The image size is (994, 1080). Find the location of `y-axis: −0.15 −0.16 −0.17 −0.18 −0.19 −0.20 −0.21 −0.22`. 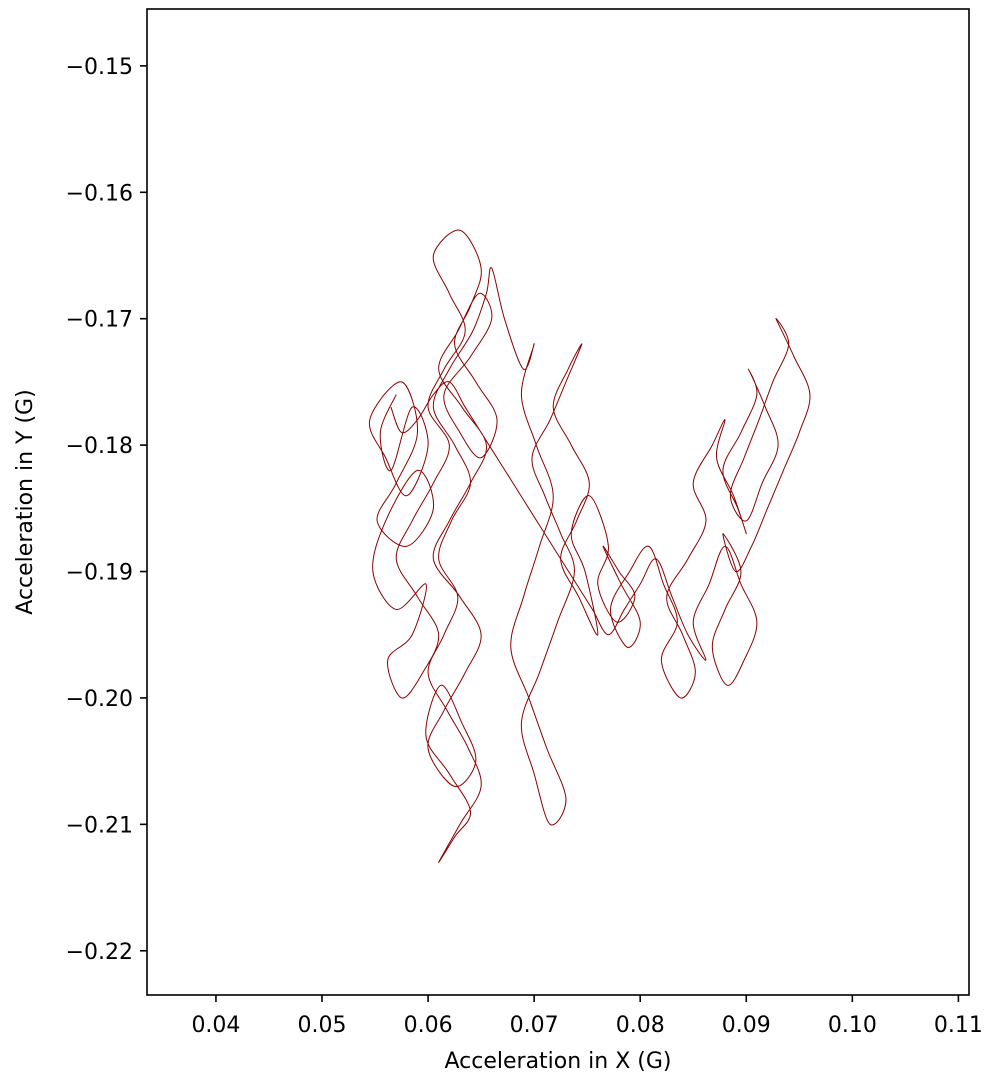

y-axis: −0.15 −0.16 −0.17 −0.18 −0.19 −0.20 −0.21 −0.22 is located at coordinates (106, 510).